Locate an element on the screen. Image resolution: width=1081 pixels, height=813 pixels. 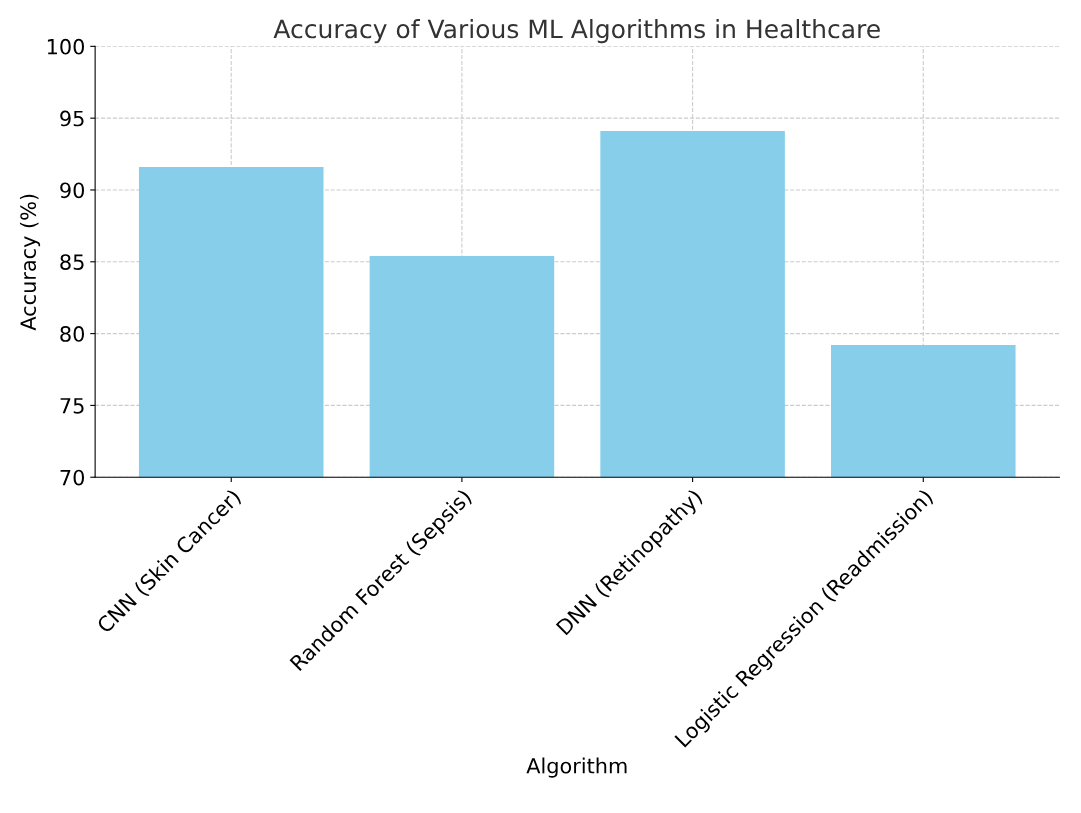
y-tick-label: 80 is located at coordinates (72, 334).